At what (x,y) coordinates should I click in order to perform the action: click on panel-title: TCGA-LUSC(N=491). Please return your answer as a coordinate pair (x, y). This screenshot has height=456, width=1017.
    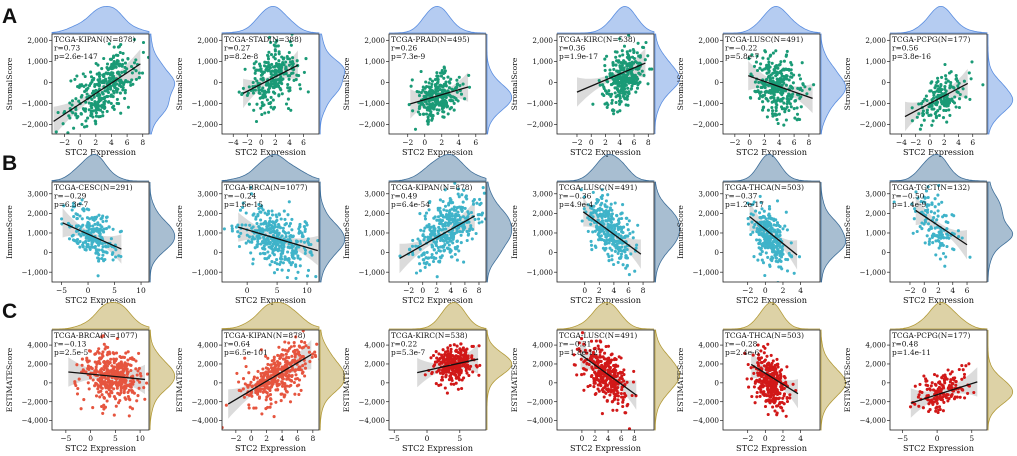
    Looking at the image, I should click on (598, 187).